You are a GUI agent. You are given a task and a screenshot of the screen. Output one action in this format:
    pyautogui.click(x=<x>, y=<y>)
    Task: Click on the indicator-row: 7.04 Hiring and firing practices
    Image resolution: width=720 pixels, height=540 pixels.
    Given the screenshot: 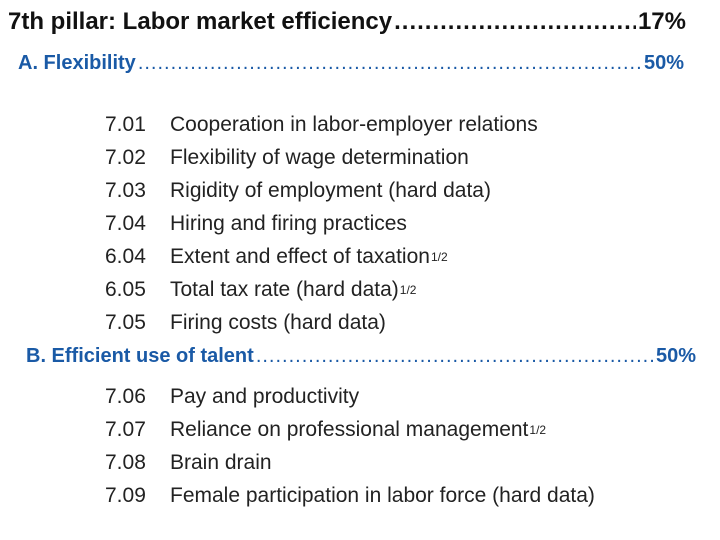 What is the action you would take?
    pyautogui.click(x=321, y=223)
    